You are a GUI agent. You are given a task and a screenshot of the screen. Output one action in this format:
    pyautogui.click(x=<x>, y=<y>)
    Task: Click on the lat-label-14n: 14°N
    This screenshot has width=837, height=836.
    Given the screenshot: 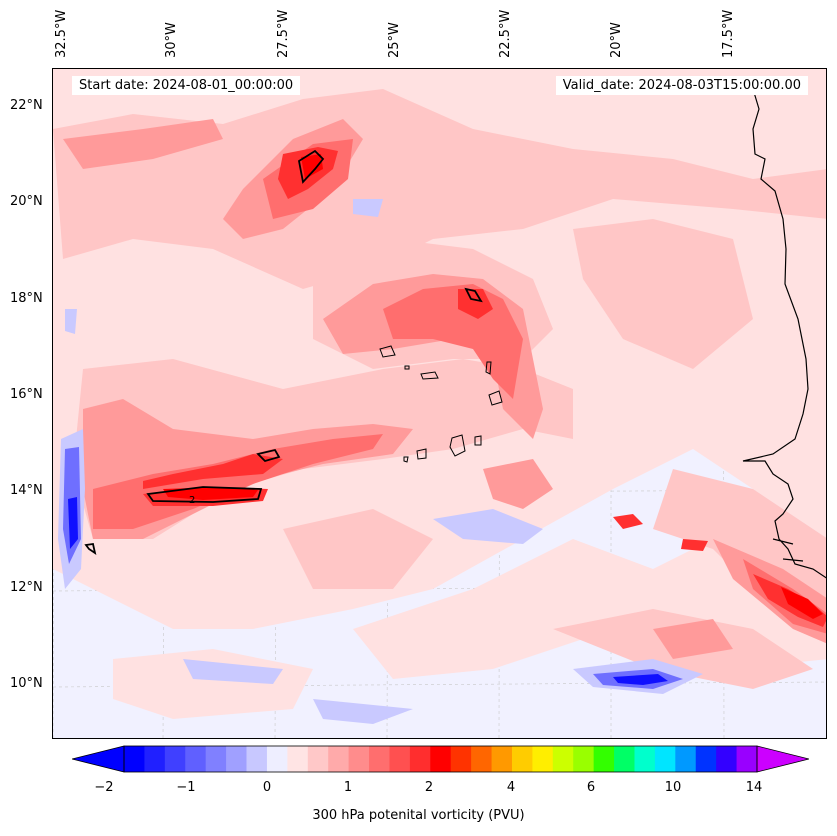 What is the action you would take?
    pyautogui.click(x=26, y=490)
    